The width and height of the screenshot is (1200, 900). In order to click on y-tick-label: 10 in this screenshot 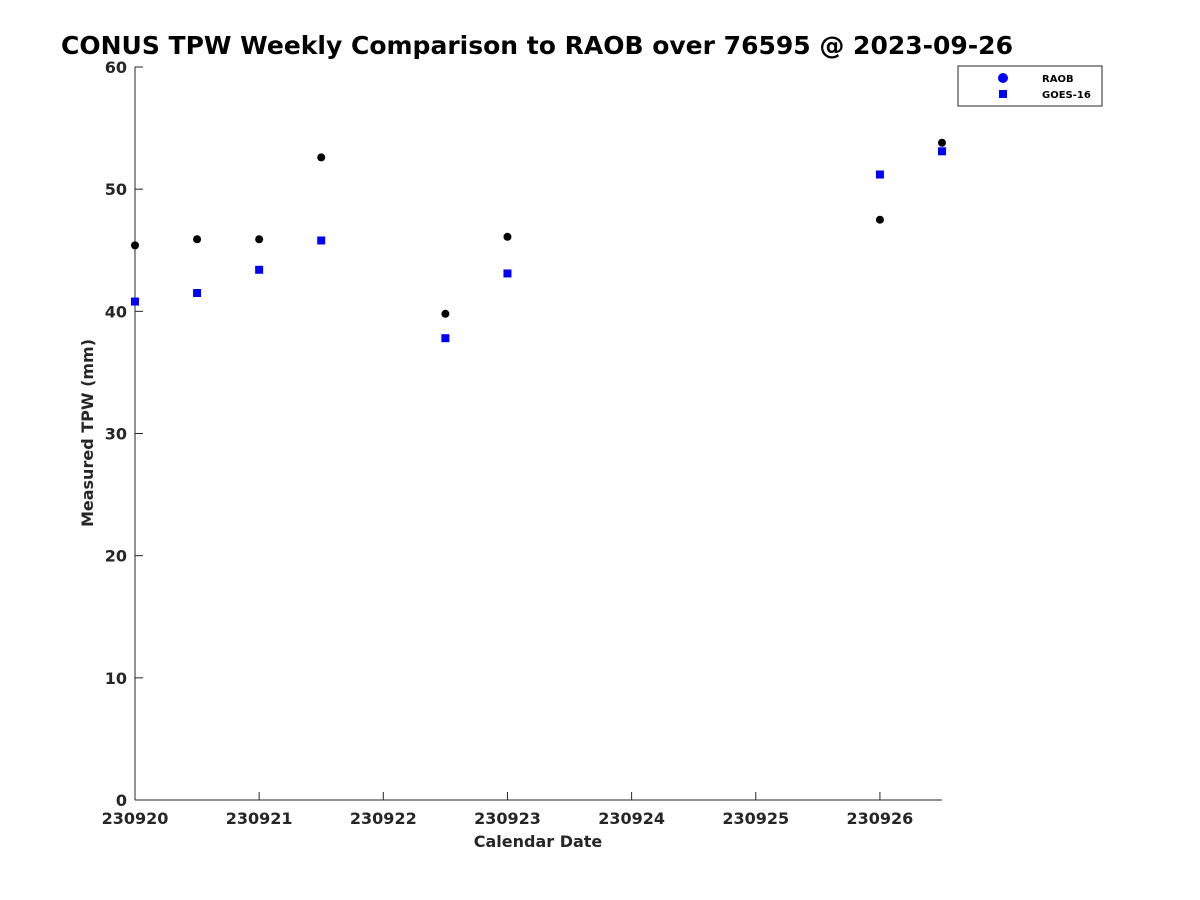, I will do `click(116, 678)`.